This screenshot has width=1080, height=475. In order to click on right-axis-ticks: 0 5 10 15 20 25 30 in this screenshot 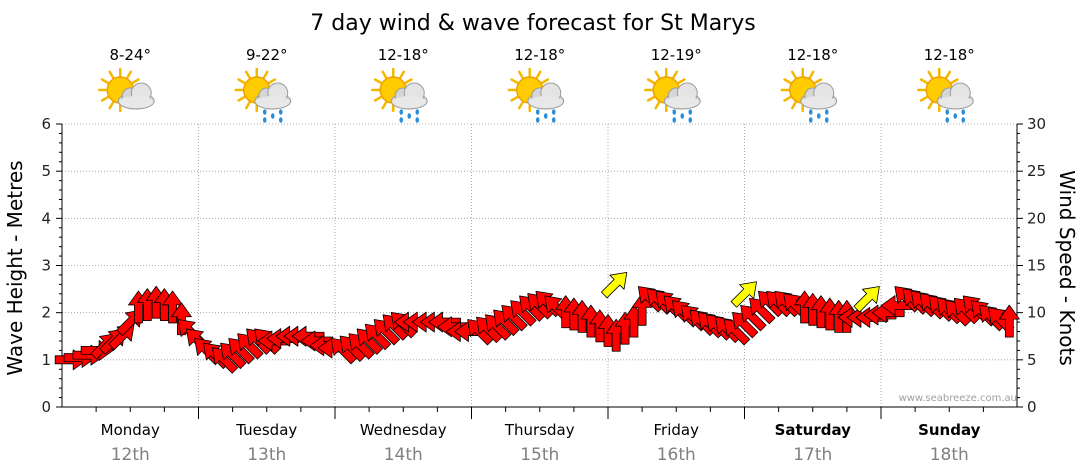, I will do `click(1031, 265)`.